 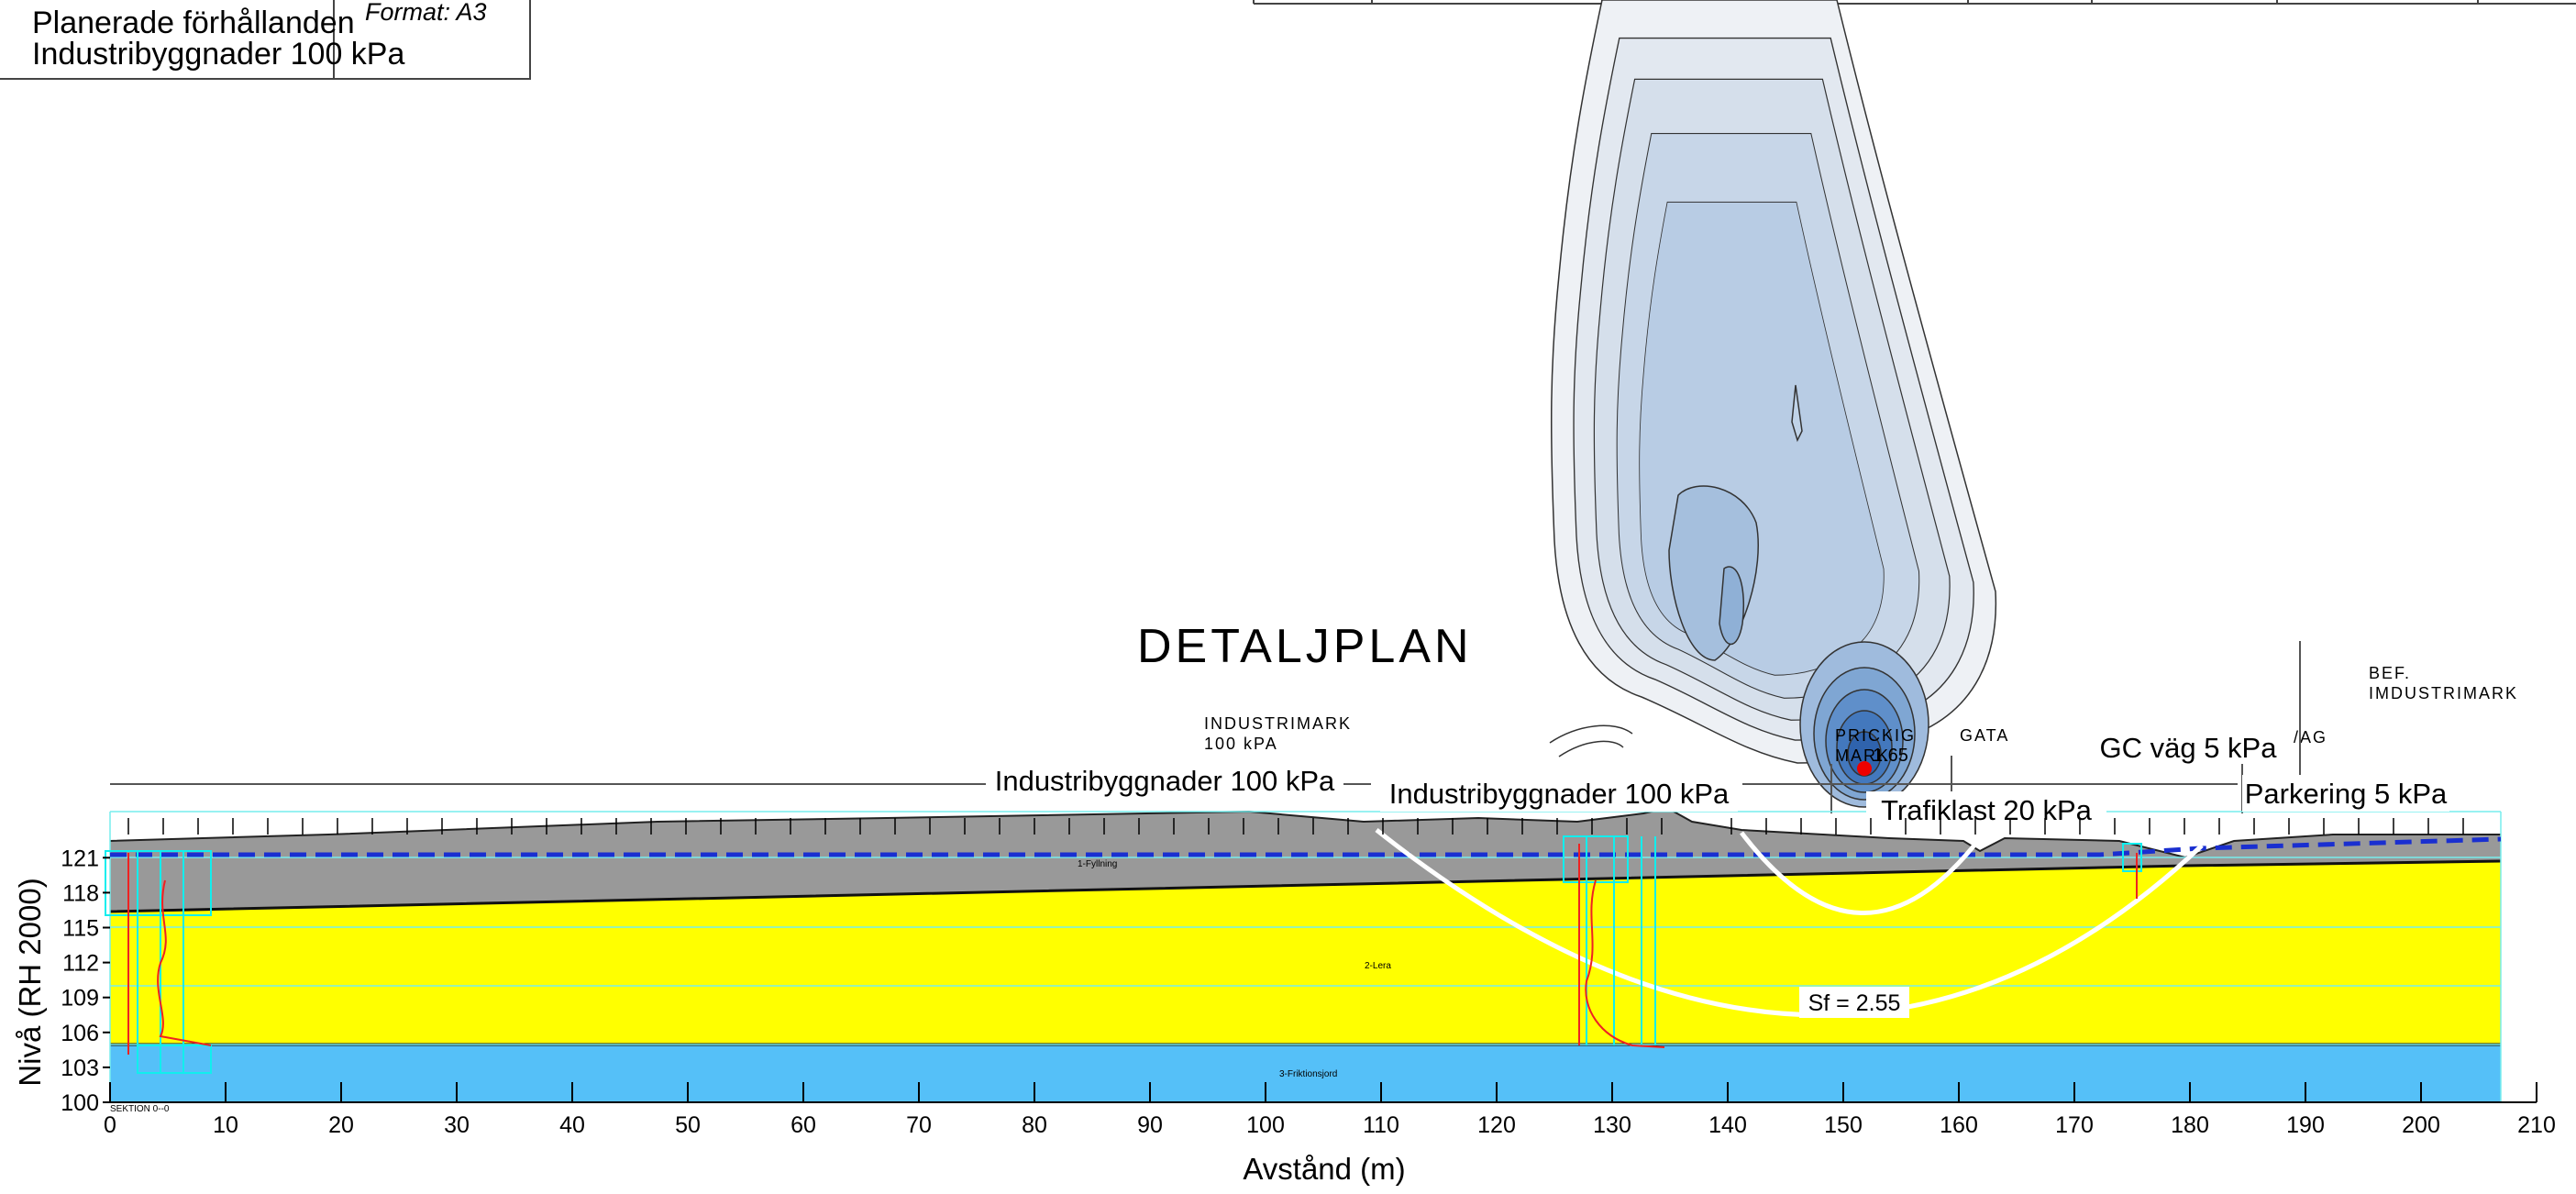 I want to click on load-label: Parkering 5 kPa, so click(x=2346, y=794).